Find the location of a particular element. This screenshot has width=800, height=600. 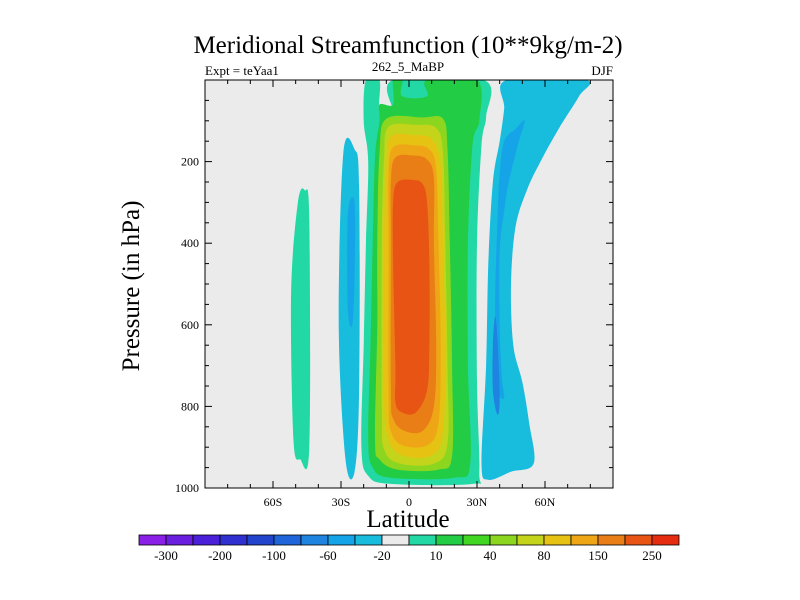

right-label: DJF is located at coordinates (602, 70).